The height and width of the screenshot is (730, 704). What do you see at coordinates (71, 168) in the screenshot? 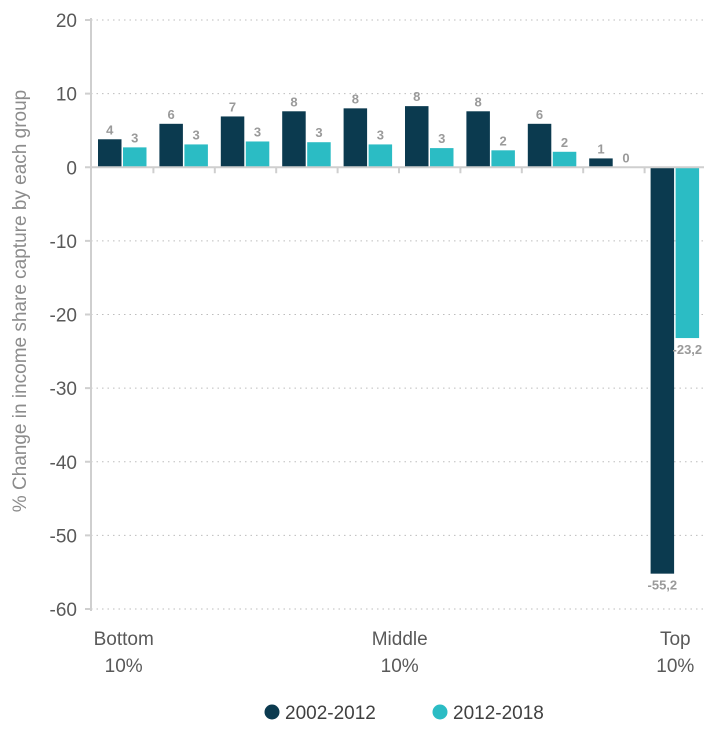
I see `y-tick-label: 0` at bounding box center [71, 168].